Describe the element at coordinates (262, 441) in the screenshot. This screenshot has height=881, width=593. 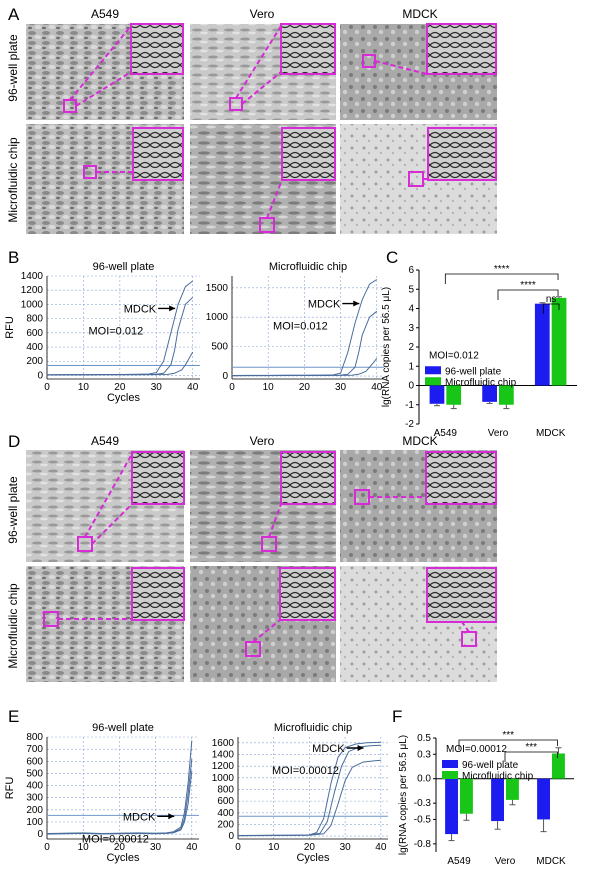
I see `column-label-vero: Vero` at that location.